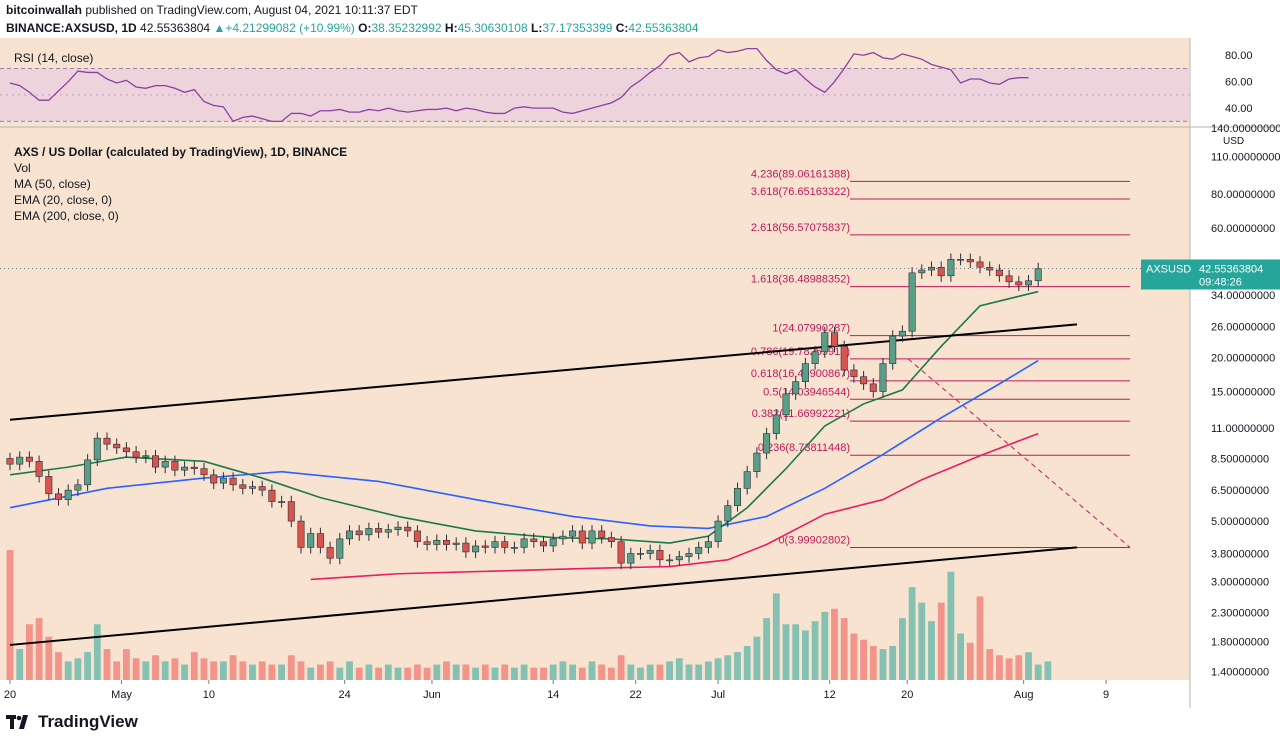 Image resolution: width=1280 pixels, height=740 pixels. I want to click on vol-legend: Vol, so click(22, 168).